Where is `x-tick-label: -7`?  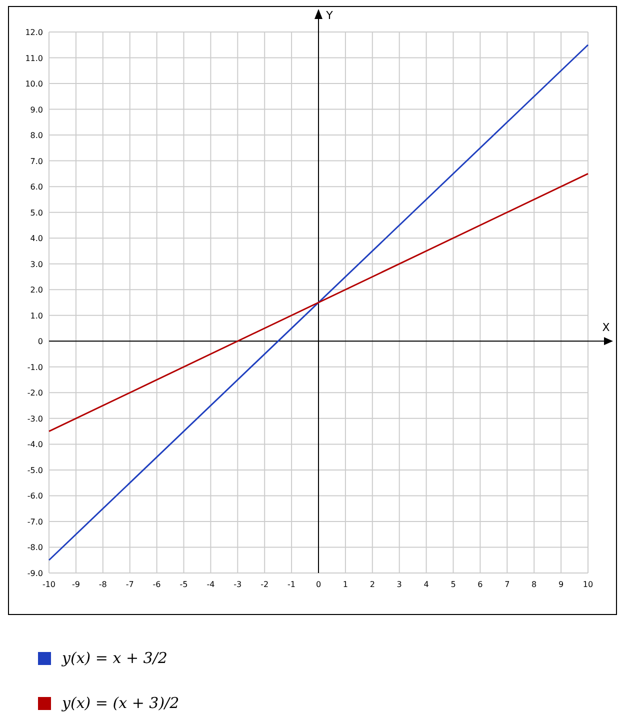
x-tick-label: -7 is located at coordinates (130, 584).